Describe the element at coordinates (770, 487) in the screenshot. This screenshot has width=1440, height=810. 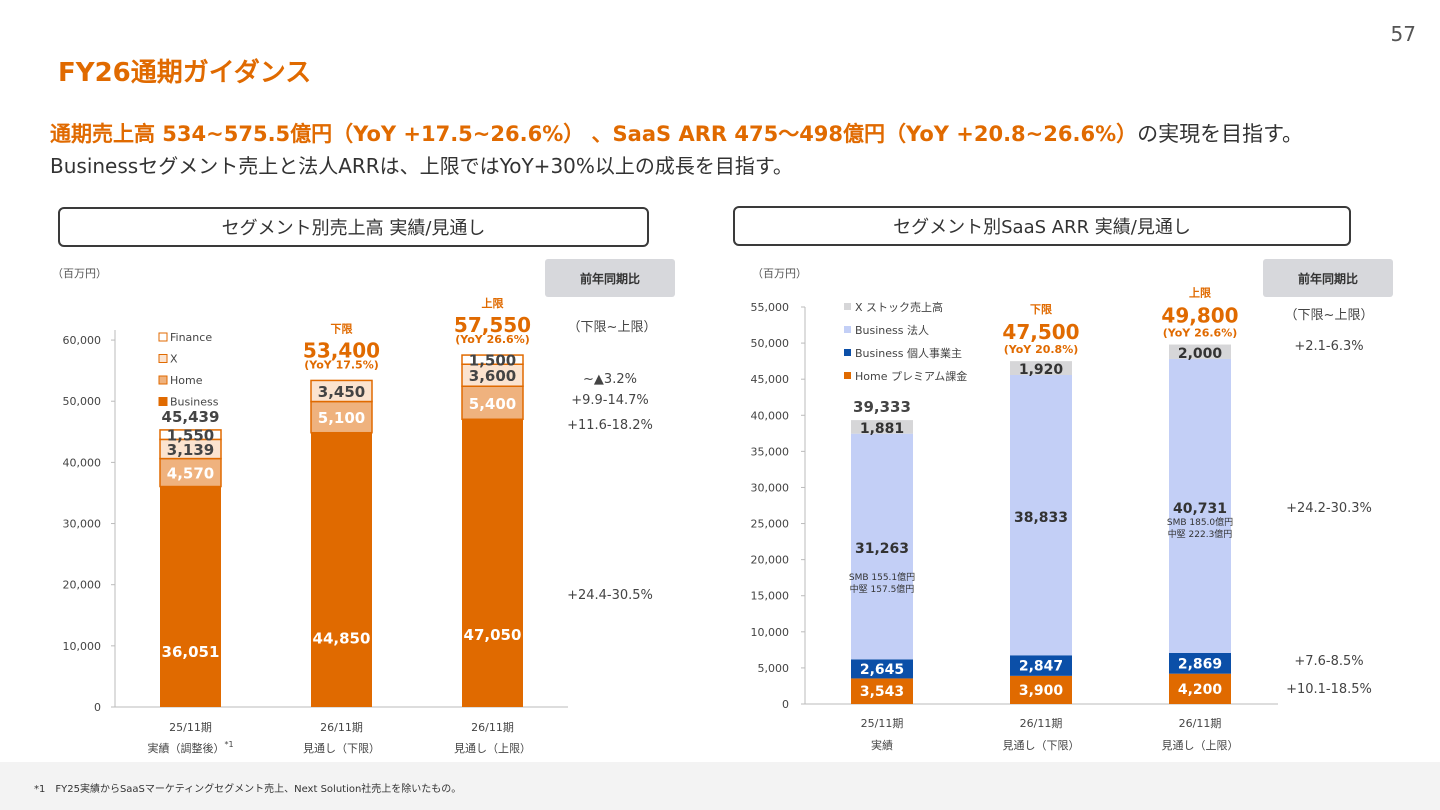
I see `arr-y-tick-label: 30,000` at that location.